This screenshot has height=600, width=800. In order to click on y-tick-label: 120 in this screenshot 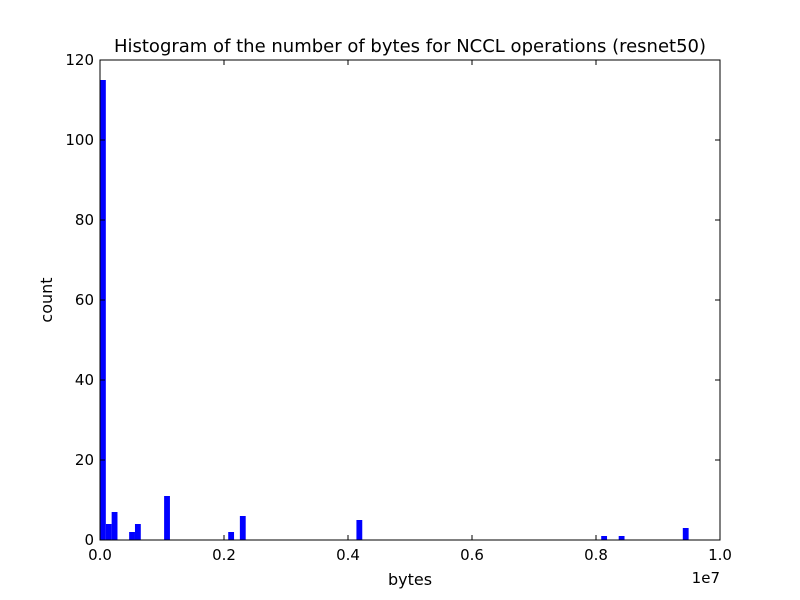, I will do `click(79, 60)`.